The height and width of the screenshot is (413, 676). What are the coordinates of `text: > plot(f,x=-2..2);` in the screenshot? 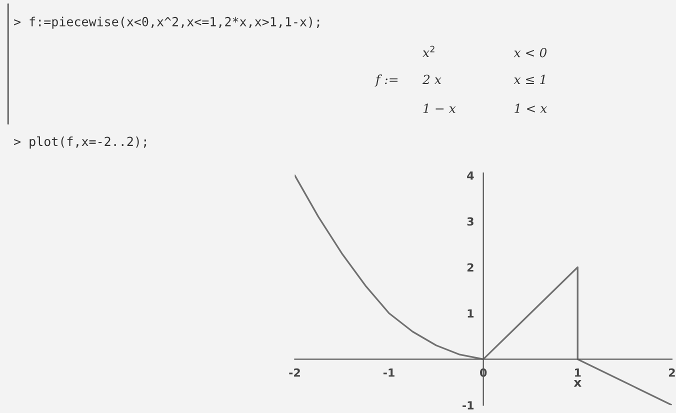 It's located at (80, 142).